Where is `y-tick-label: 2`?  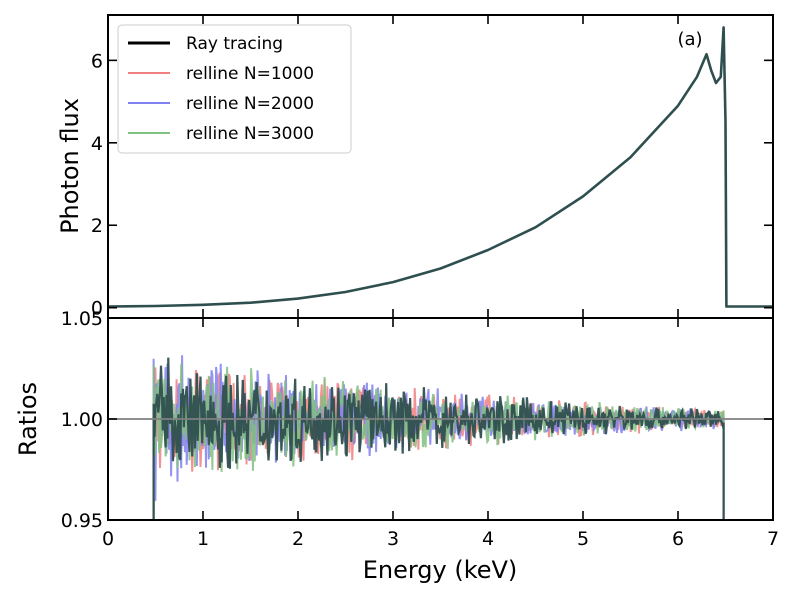 y-tick-label: 2 is located at coordinates (97, 226).